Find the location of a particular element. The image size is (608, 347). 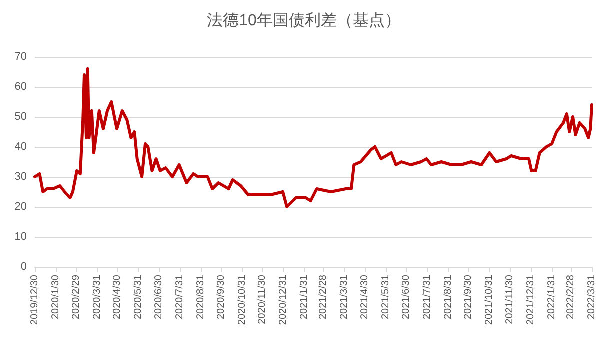

x-tick-label: 2020/6/30 is located at coordinates (159, 297).